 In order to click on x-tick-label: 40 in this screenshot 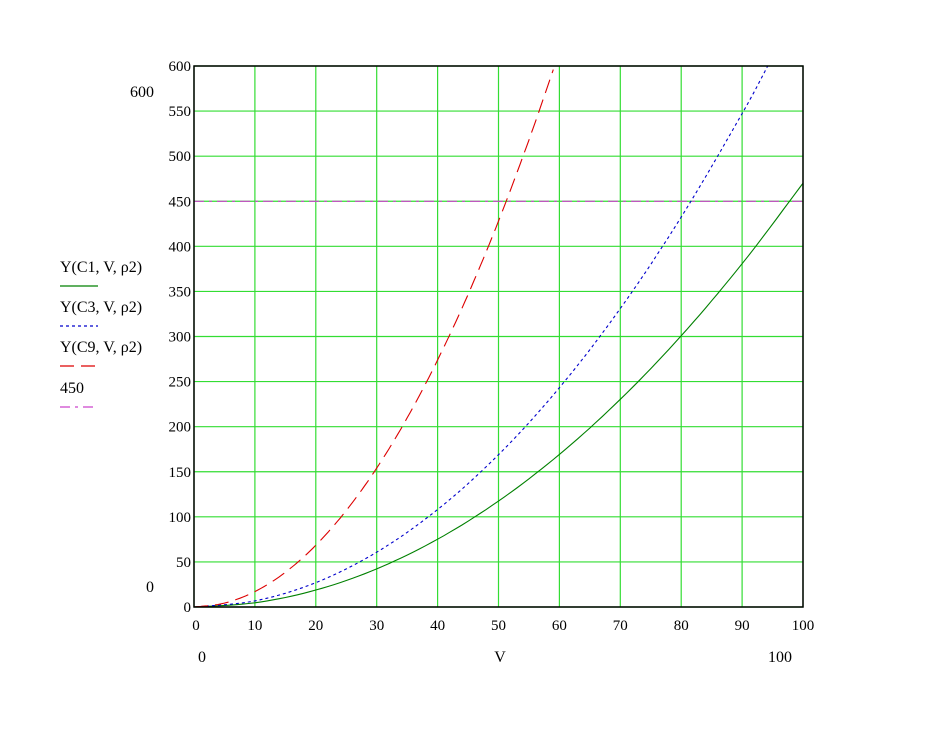, I will do `click(437, 626)`.